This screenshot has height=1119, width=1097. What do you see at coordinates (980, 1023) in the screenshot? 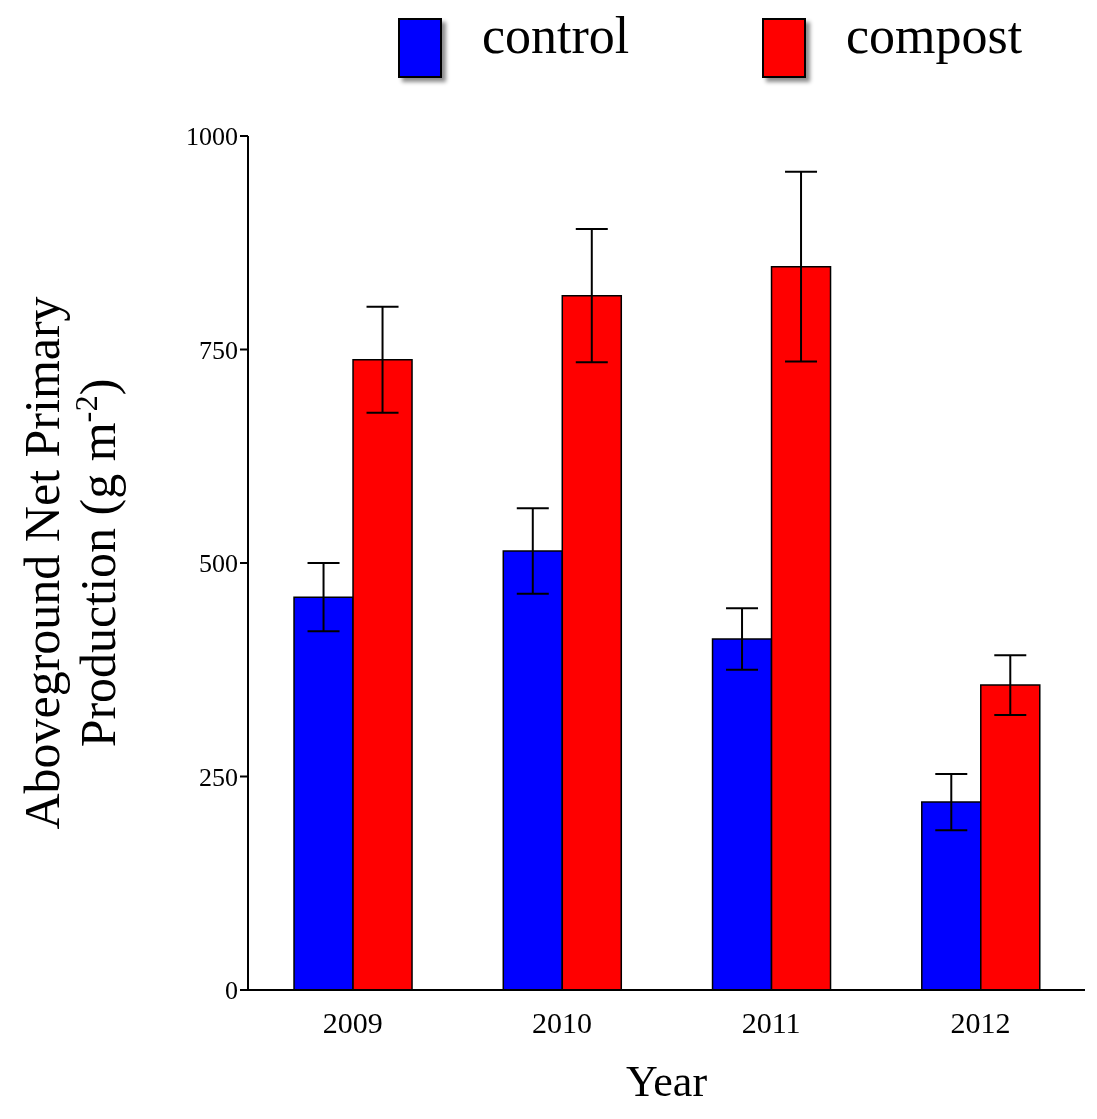
I see `x-tick-label: 2012` at bounding box center [980, 1023].